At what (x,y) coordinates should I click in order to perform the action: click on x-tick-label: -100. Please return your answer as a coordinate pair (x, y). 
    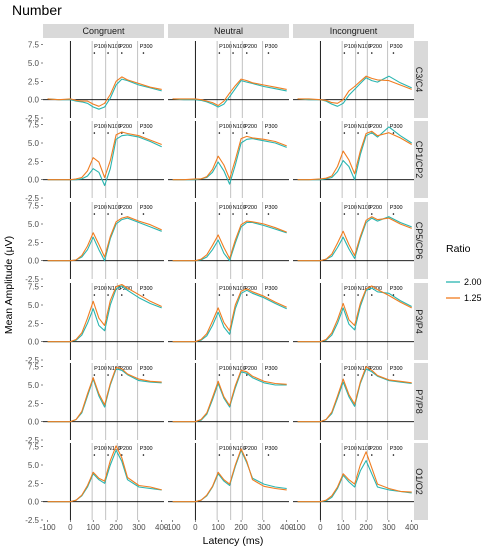
    Looking at the image, I should click on (298, 527).